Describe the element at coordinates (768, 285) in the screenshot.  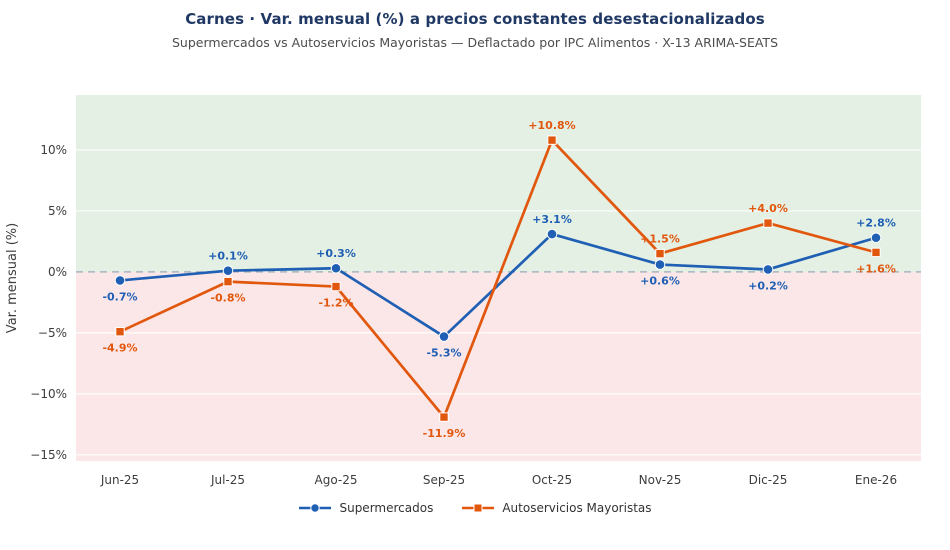
I see `data-label: +0.2%` at that location.